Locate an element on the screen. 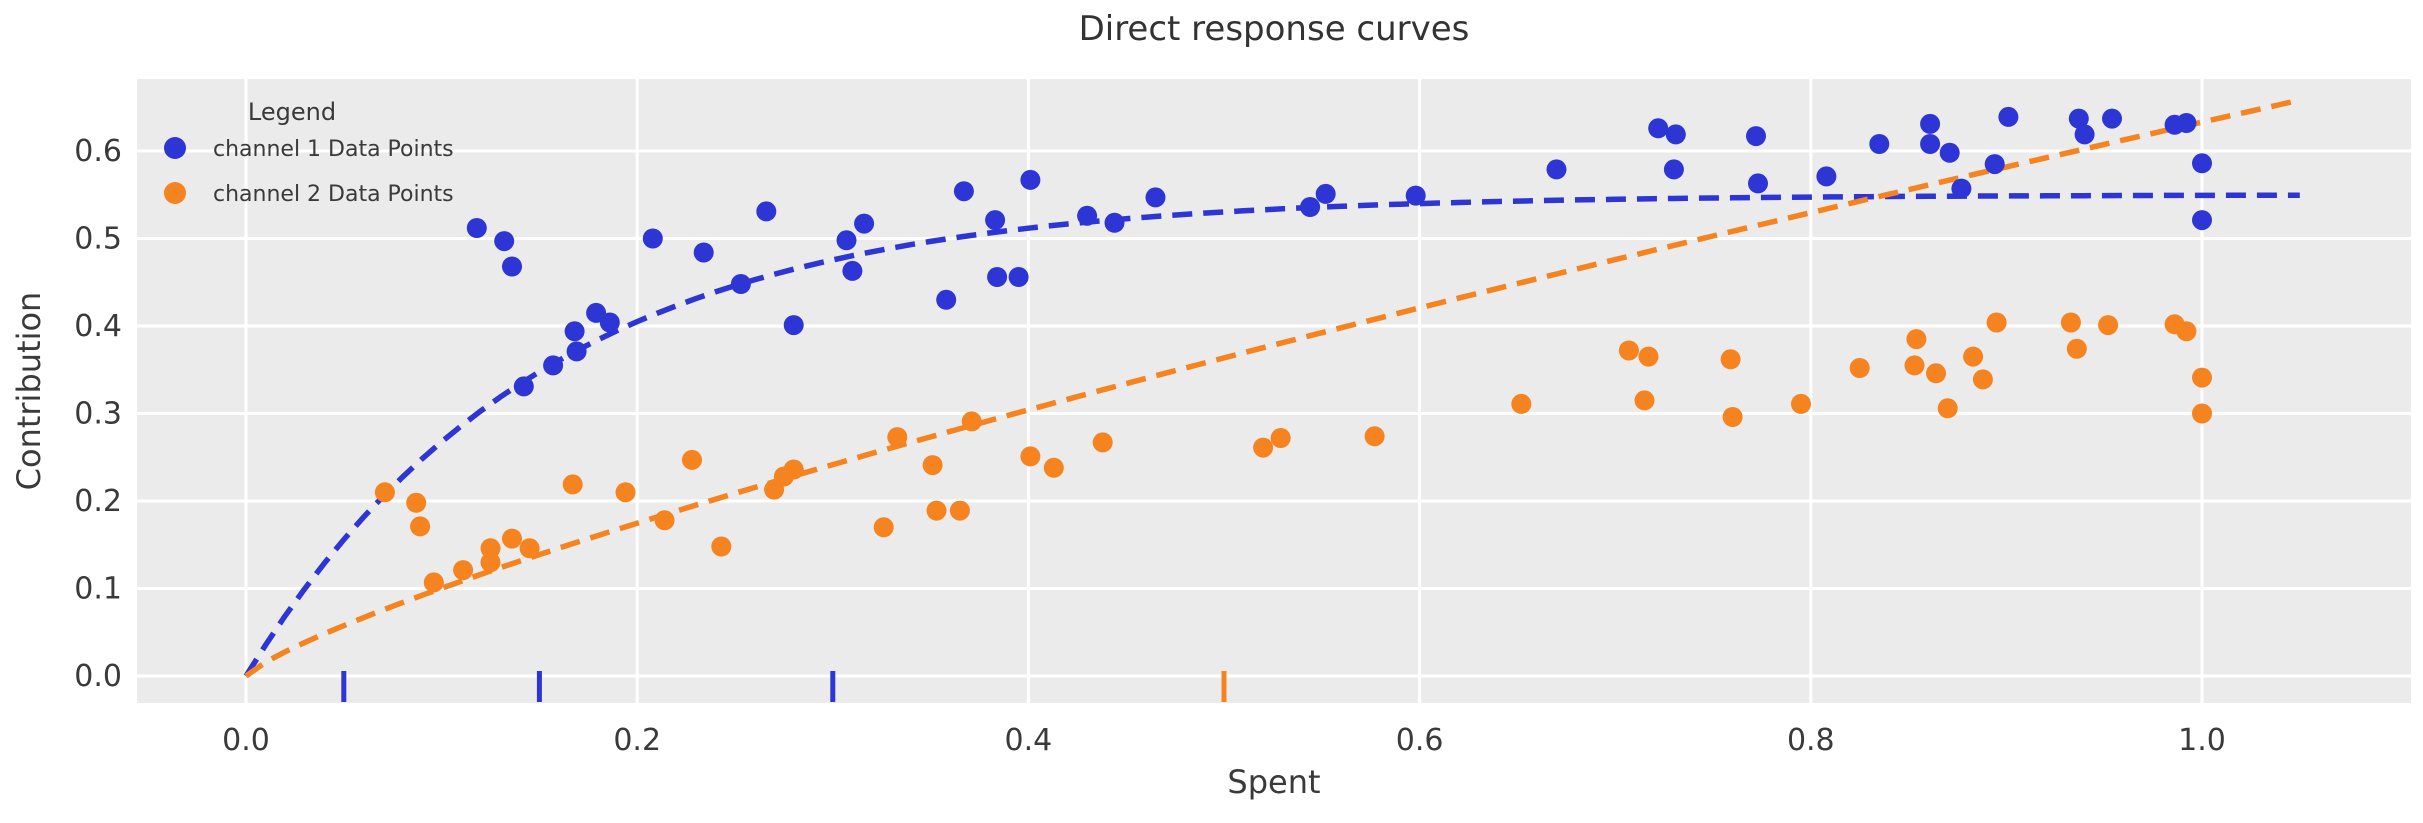 This screenshot has width=2423, height=823. x-tick-label: 0.4 is located at coordinates (1029, 740).